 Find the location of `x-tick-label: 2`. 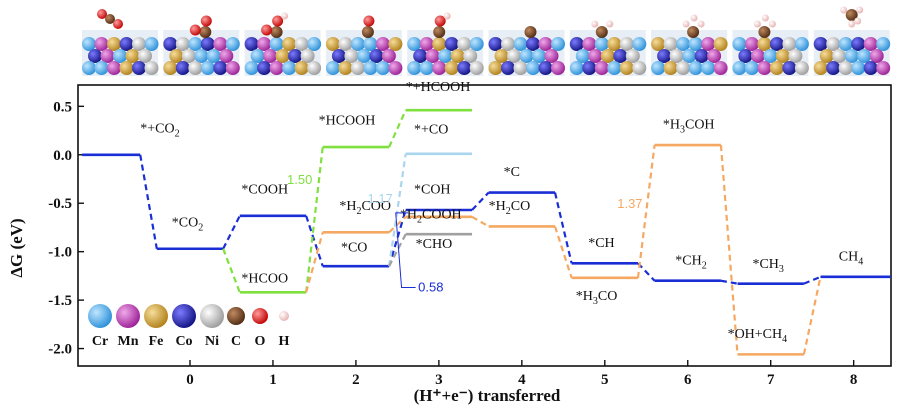

x-tick-label: 2 is located at coordinates (356, 380).